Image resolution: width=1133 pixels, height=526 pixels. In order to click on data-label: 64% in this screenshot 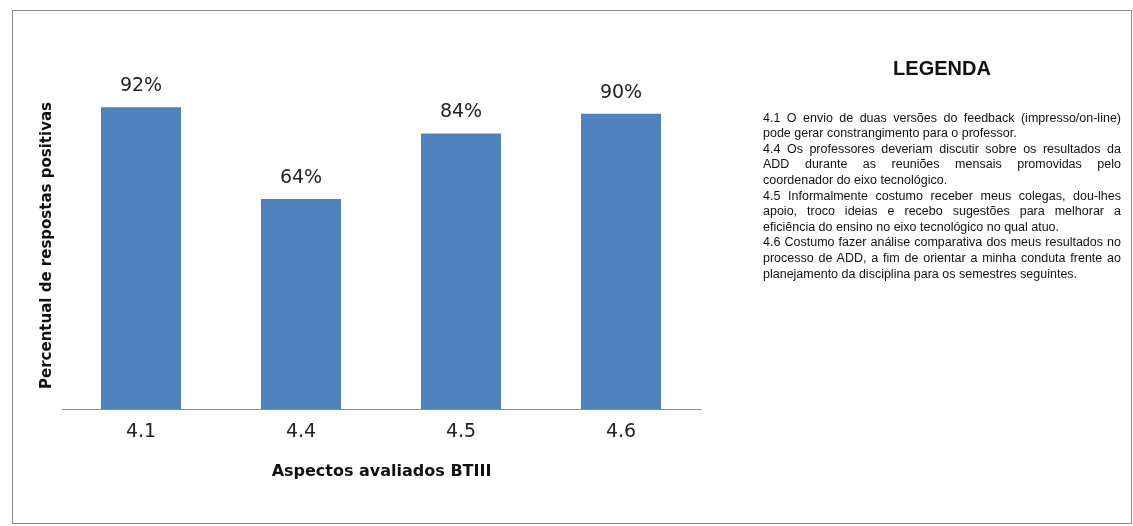, I will do `click(301, 176)`.